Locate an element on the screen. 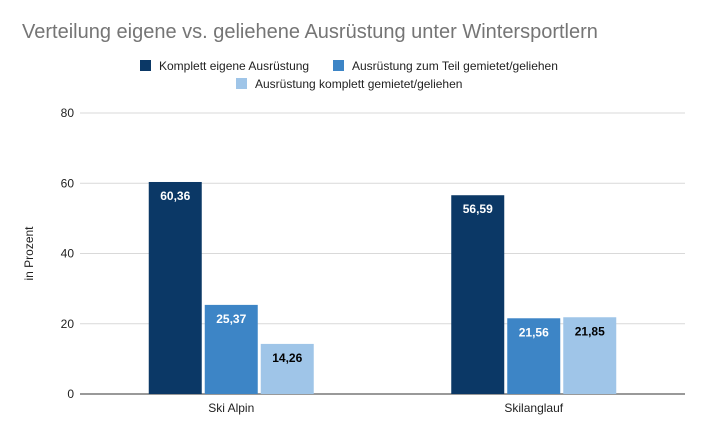 The width and height of the screenshot is (706, 436). x-tick-label: Skilanglauf is located at coordinates (533, 408).